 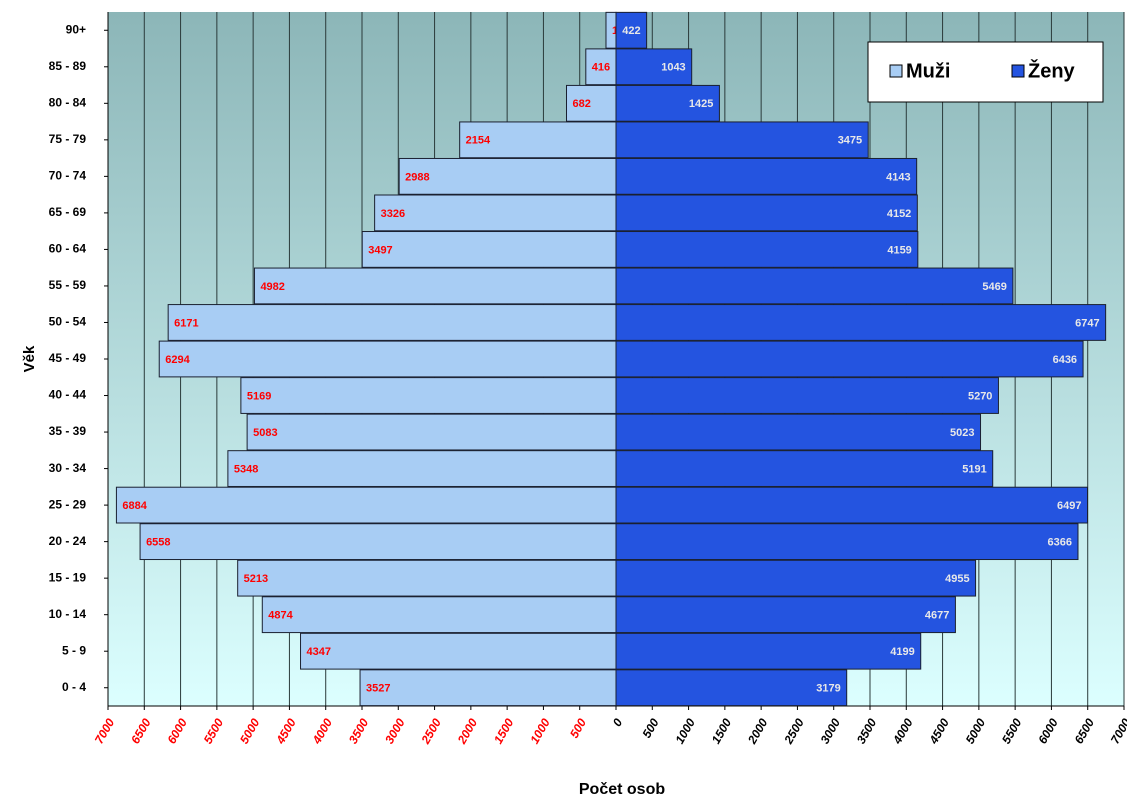 I want to click on legend: Muži Ženy, so click(x=985, y=72).